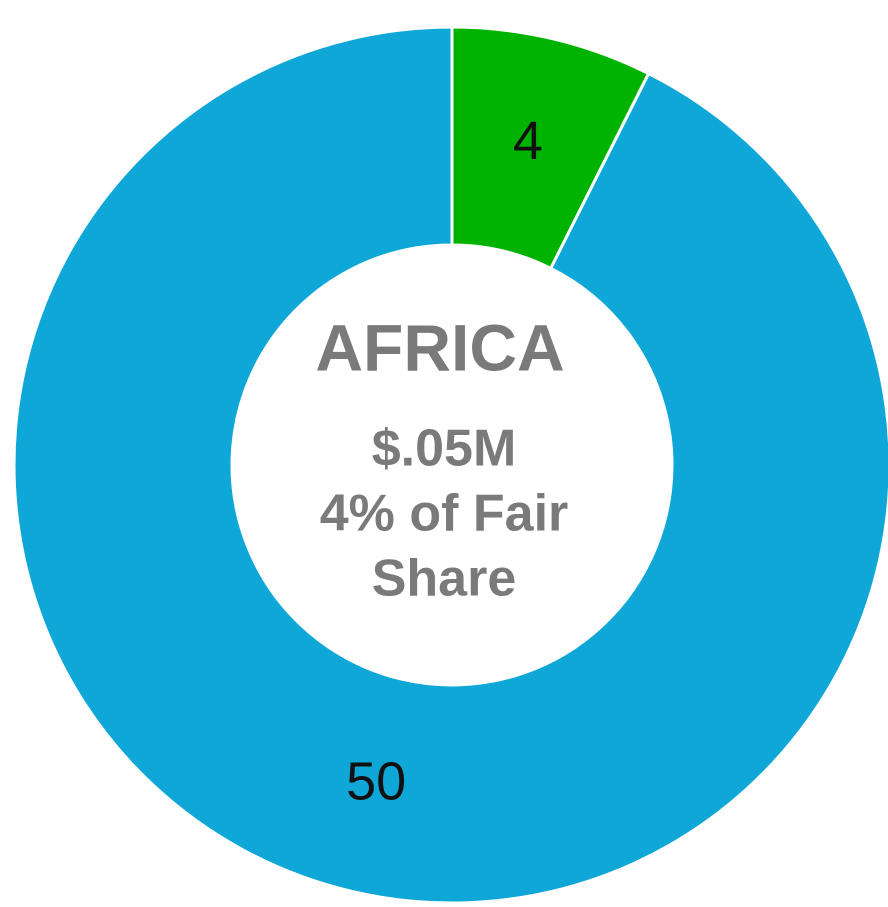  What do you see at coordinates (376, 781) in the screenshot?
I see `data-label: 50` at bounding box center [376, 781].